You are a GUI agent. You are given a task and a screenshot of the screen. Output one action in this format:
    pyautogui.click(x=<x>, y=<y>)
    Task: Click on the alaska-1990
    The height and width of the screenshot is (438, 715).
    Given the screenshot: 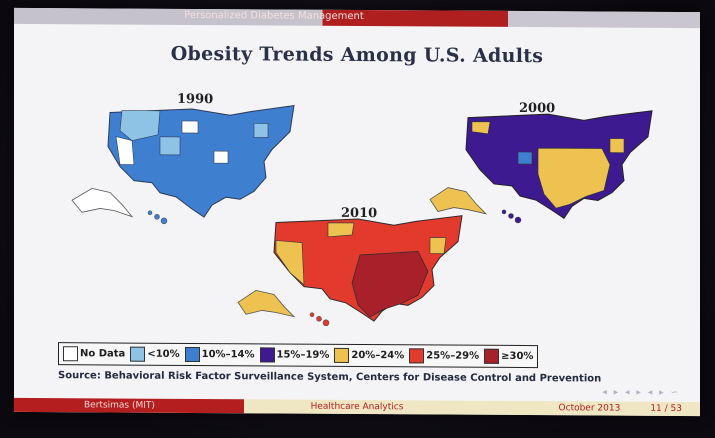 What is the action you would take?
    pyautogui.click(x=102, y=202)
    